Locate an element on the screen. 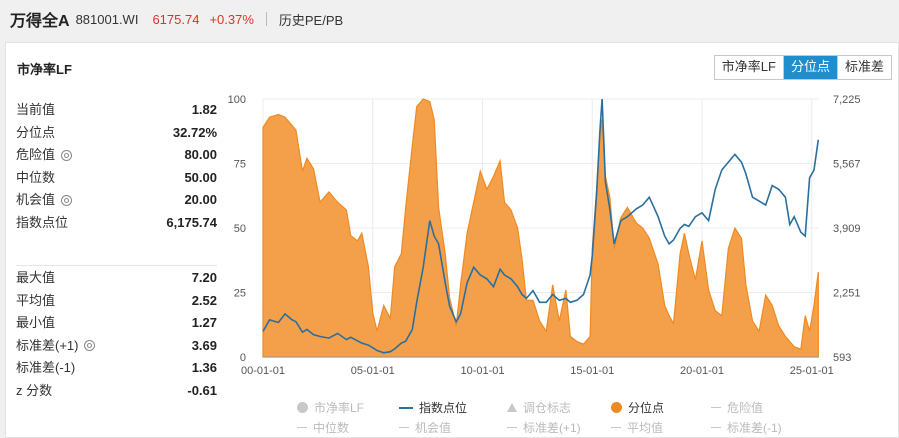  stat-row-min: 最小值 1.27 is located at coordinates (116, 323).